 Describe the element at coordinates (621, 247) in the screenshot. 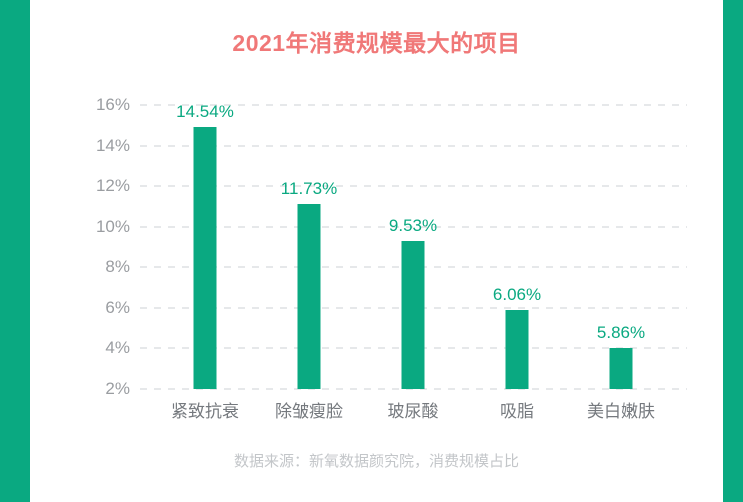

I see `bar-slot: 5.86%` at that location.